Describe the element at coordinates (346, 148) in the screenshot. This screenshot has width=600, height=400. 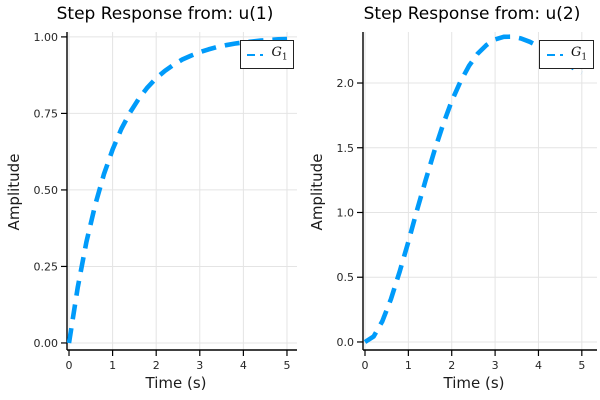
I see `y-tick-label: 1.5` at that location.